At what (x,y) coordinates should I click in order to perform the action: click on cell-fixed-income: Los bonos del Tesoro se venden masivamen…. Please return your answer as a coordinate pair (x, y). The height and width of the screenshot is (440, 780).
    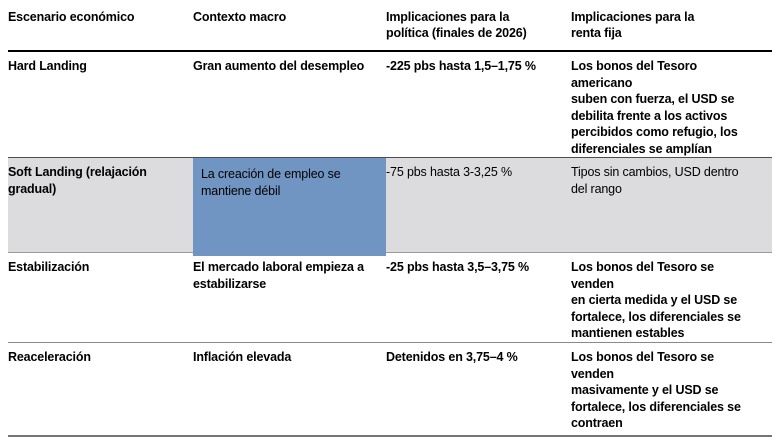
    Looking at the image, I should click on (656, 390).